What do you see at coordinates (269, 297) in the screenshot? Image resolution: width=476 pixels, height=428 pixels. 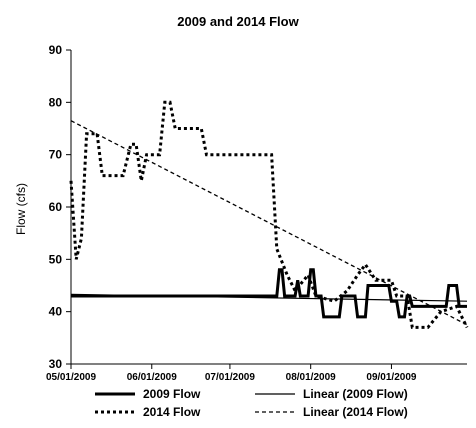 I see `series-line-linear-2009-flow` at bounding box center [269, 297].